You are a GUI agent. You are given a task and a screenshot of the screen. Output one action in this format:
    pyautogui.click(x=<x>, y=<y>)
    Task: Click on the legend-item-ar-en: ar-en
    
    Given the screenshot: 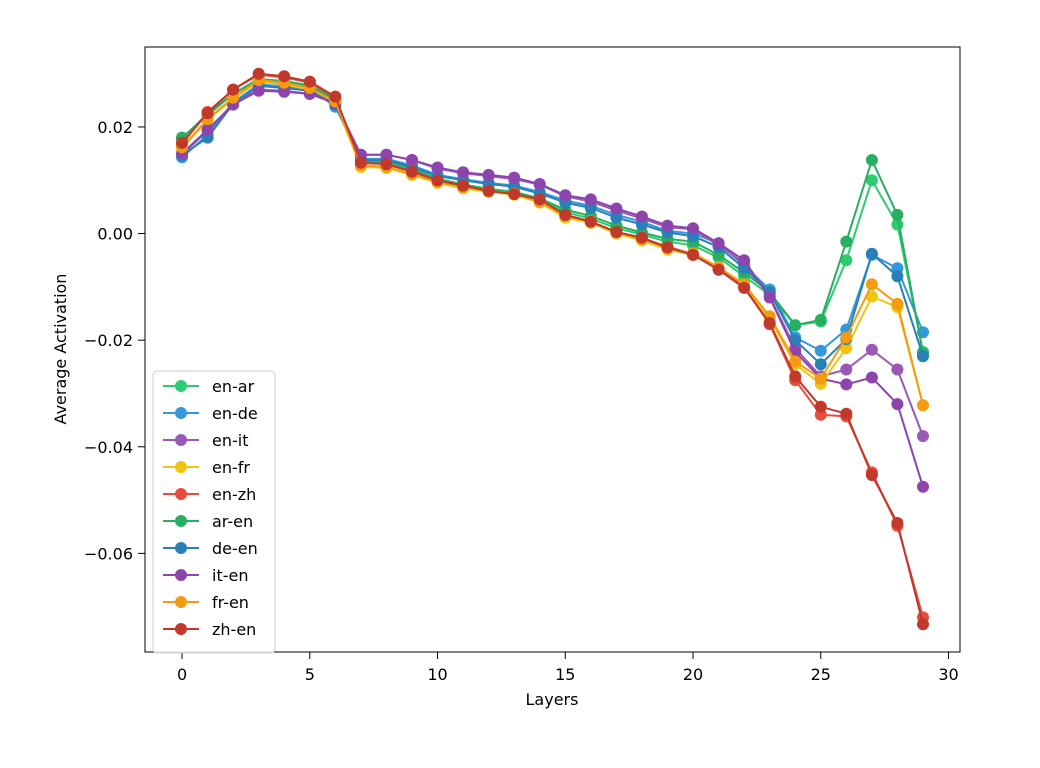 What is the action you would take?
    pyautogui.click(x=208, y=521)
    